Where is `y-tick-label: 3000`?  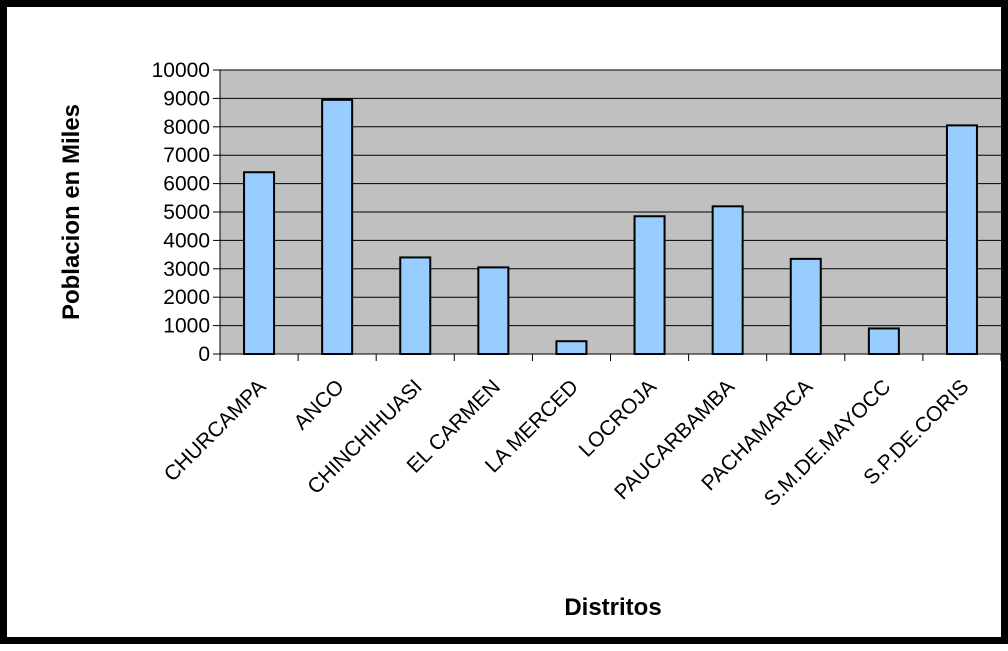
y-tick-label: 3000 is located at coordinates (186, 269).